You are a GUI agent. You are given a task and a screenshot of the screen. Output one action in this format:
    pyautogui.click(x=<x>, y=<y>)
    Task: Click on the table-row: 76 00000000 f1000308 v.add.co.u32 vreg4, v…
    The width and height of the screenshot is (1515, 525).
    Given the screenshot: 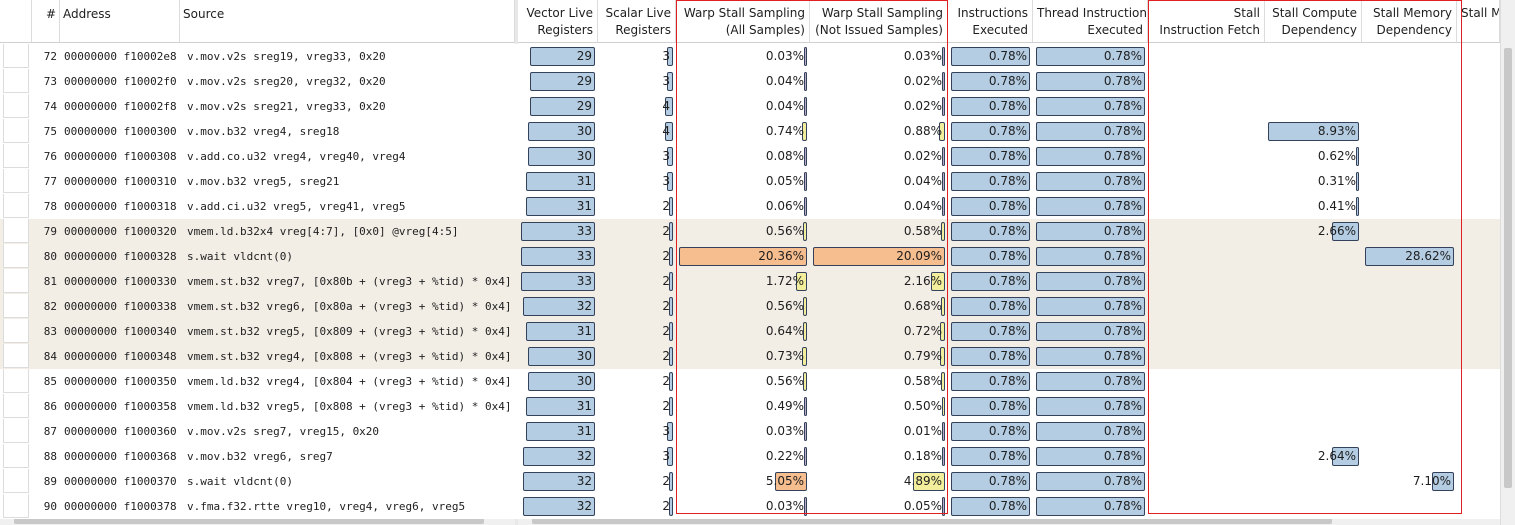 What is the action you would take?
    pyautogui.click(x=750, y=156)
    